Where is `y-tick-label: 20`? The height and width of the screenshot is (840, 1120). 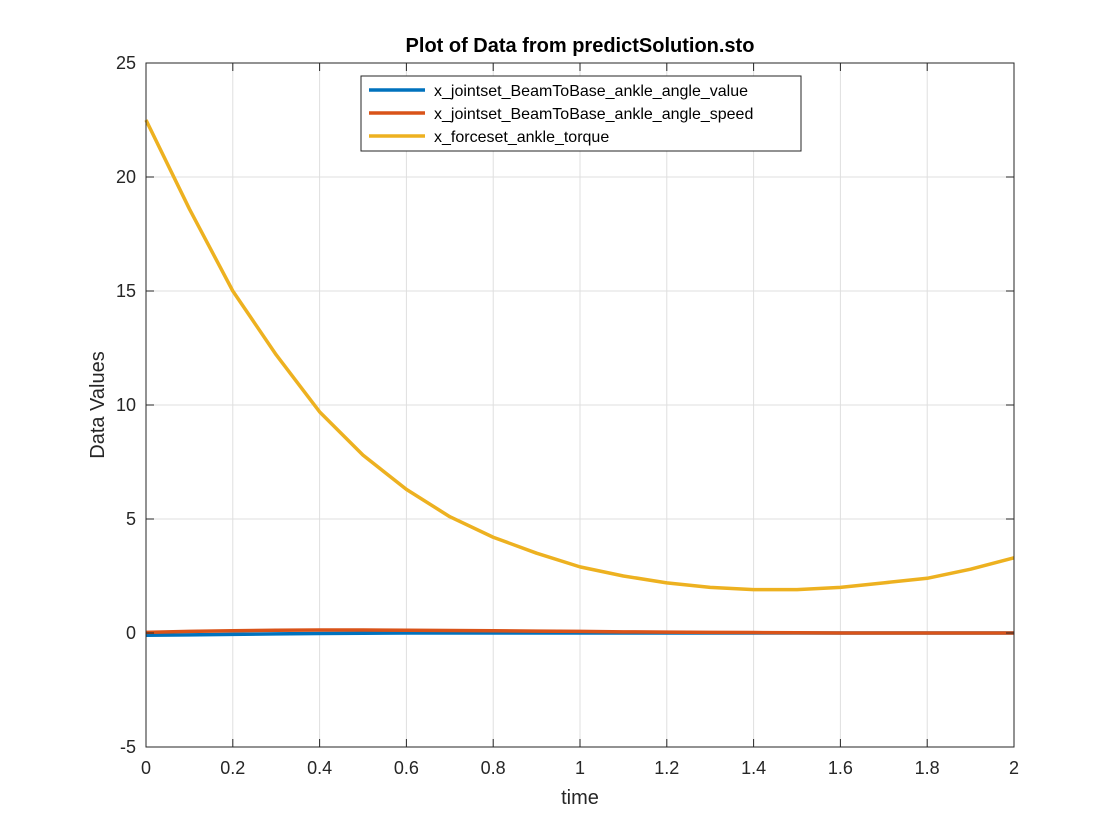
y-tick-label: 20 is located at coordinates (126, 177).